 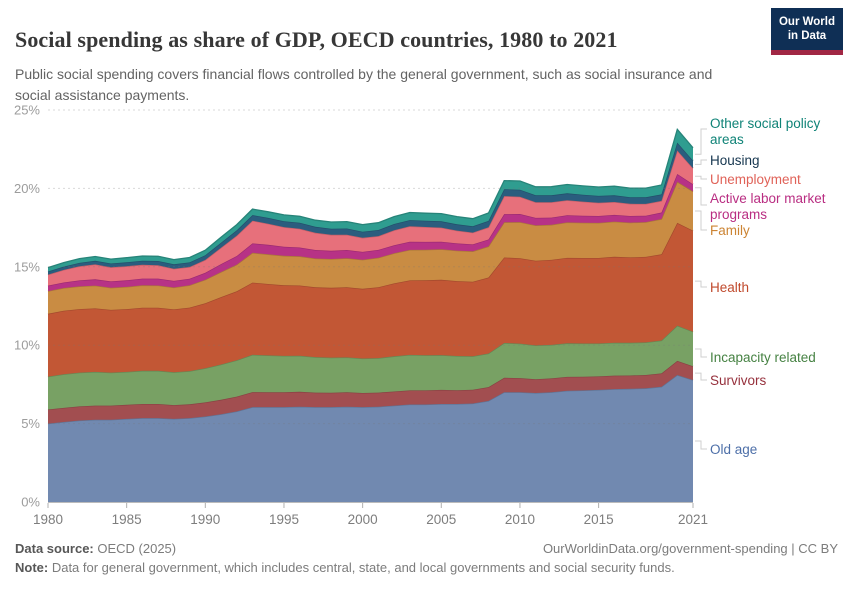 What do you see at coordinates (701, 141) in the screenshot?
I see `legend-connector-other-social-policy-areas` at bounding box center [701, 141].